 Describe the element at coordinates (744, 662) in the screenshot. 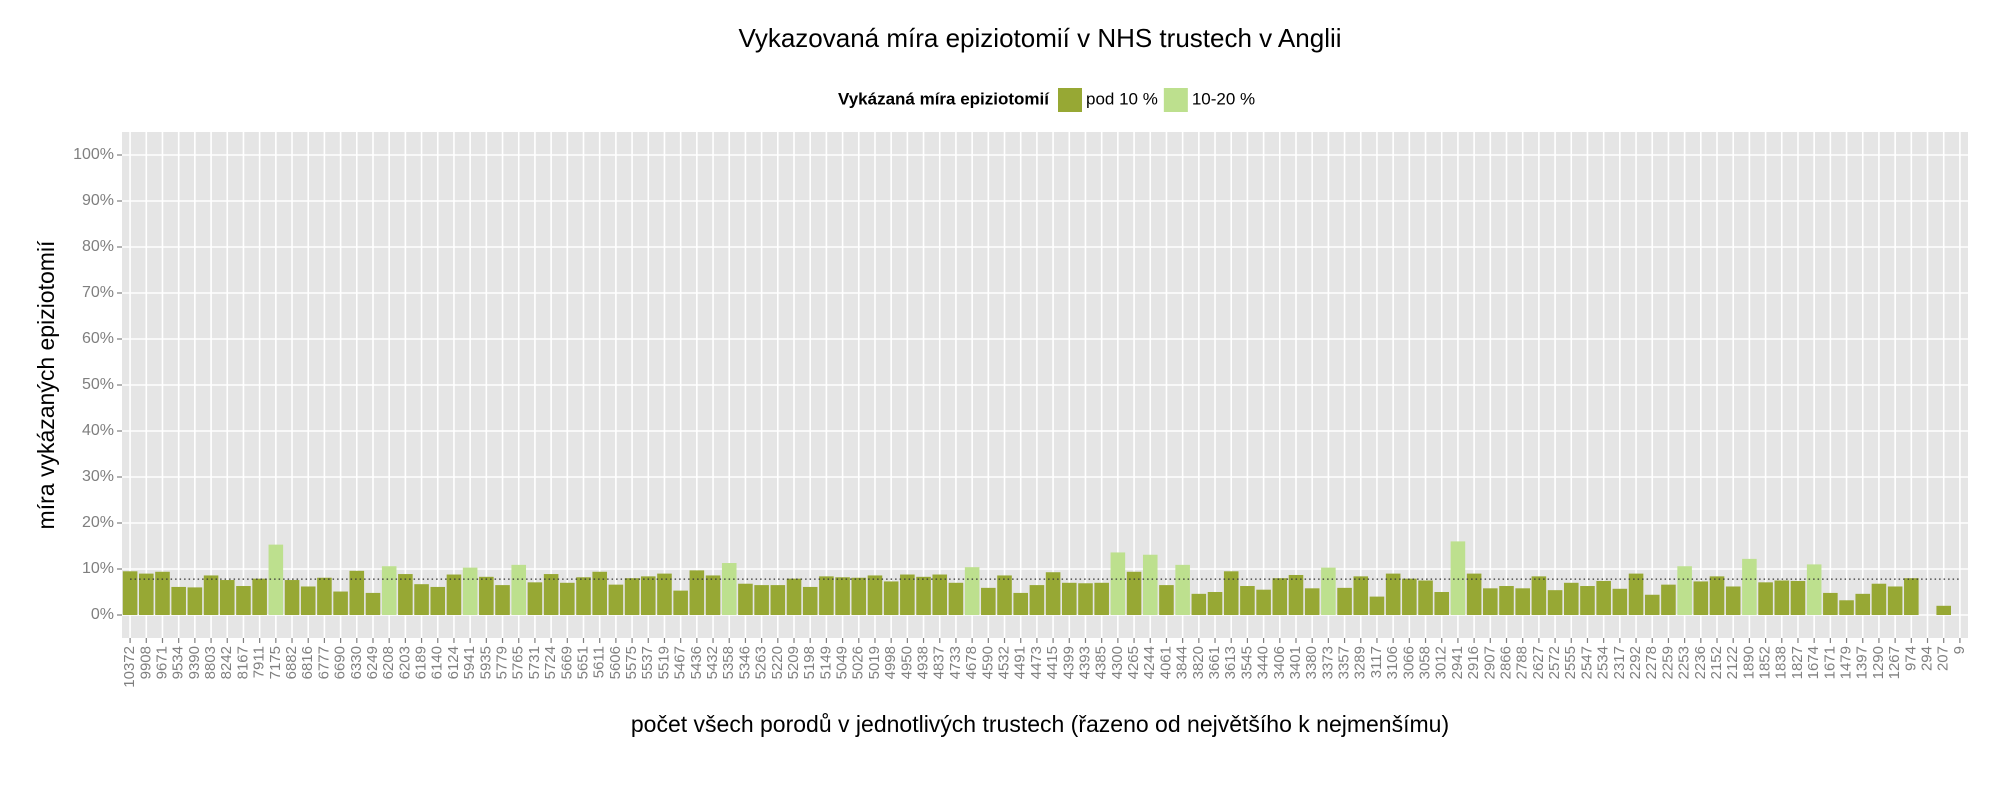

I see `x-tick-label: 5346` at that location.